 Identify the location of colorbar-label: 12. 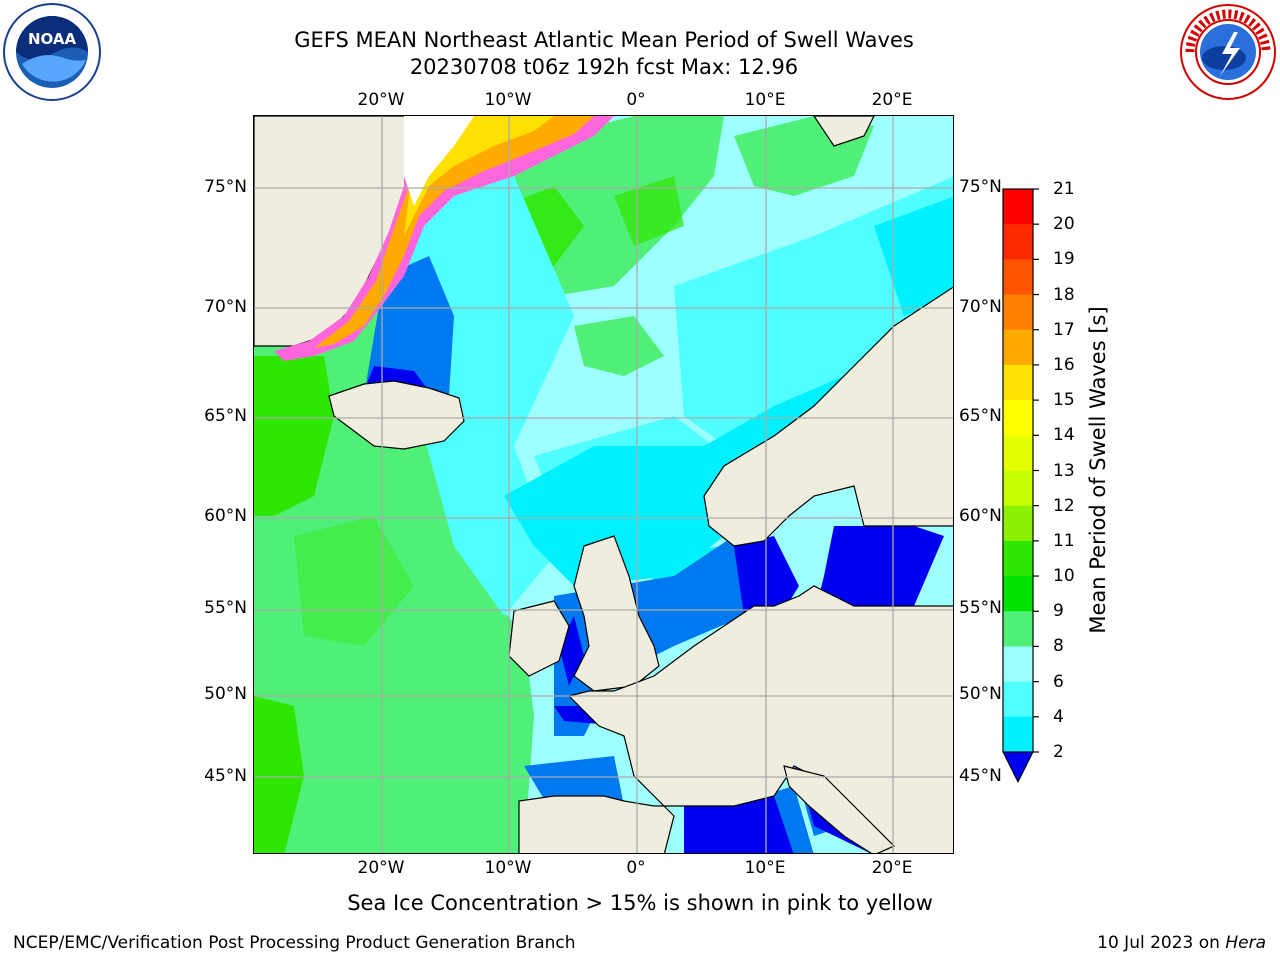
(1064, 505).